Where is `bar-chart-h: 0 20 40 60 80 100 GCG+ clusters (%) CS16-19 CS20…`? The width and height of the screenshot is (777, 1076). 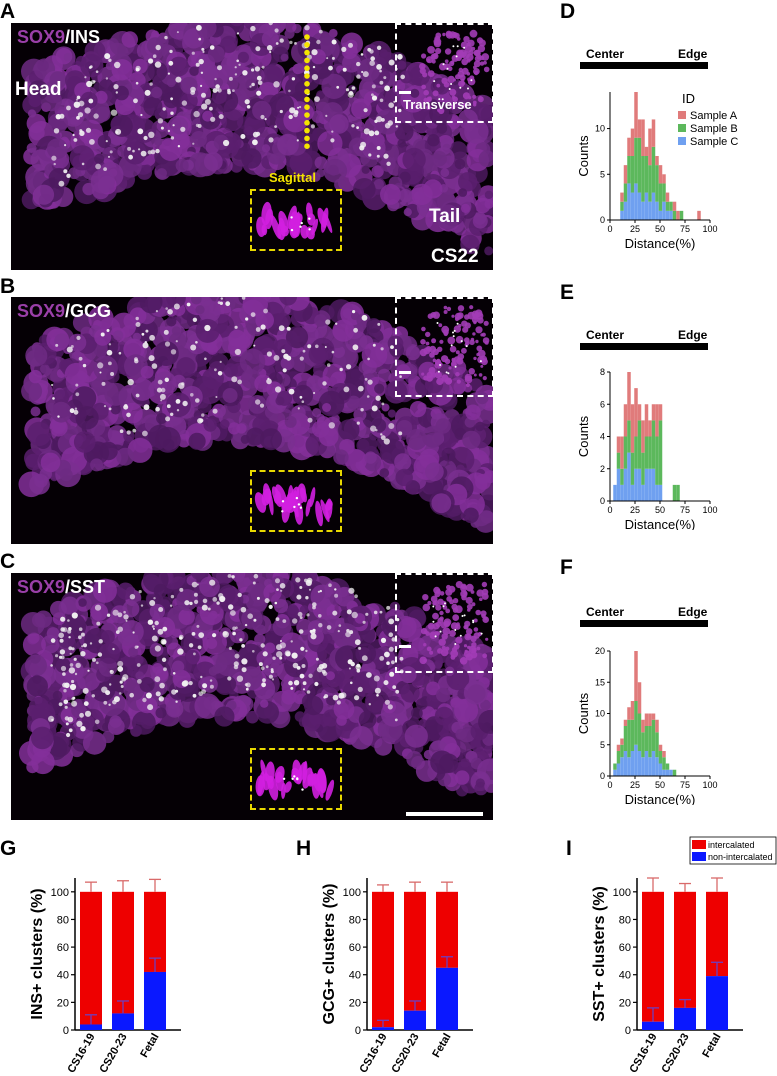
bar-chart-h: 0 20 40 60 80 100 GCG+ clusters (%) CS16-19 CS20… is located at coordinates (397, 976).